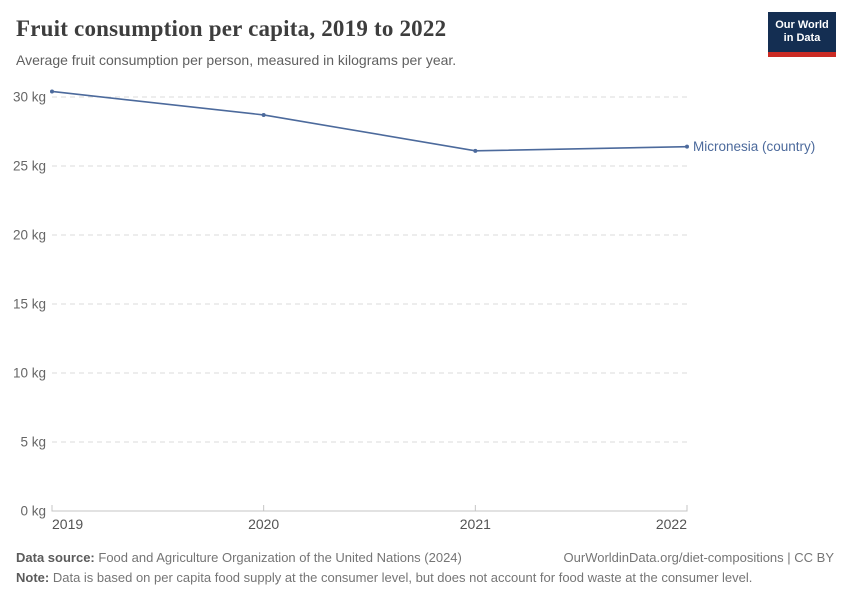 This screenshot has height=600, width=850. Describe the element at coordinates (29, 97) in the screenshot. I see `y-axis-label-30: 30 kg` at that location.